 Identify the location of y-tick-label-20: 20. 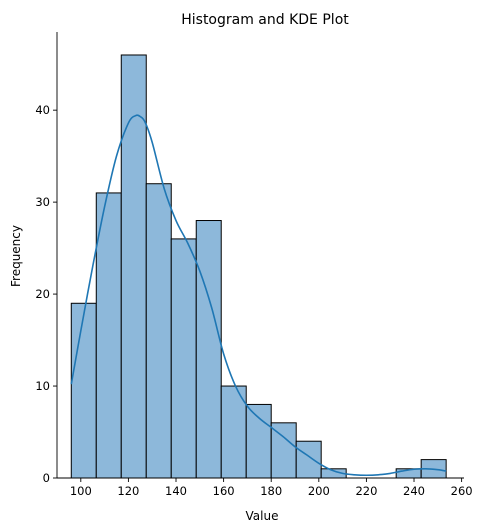
(42, 294).